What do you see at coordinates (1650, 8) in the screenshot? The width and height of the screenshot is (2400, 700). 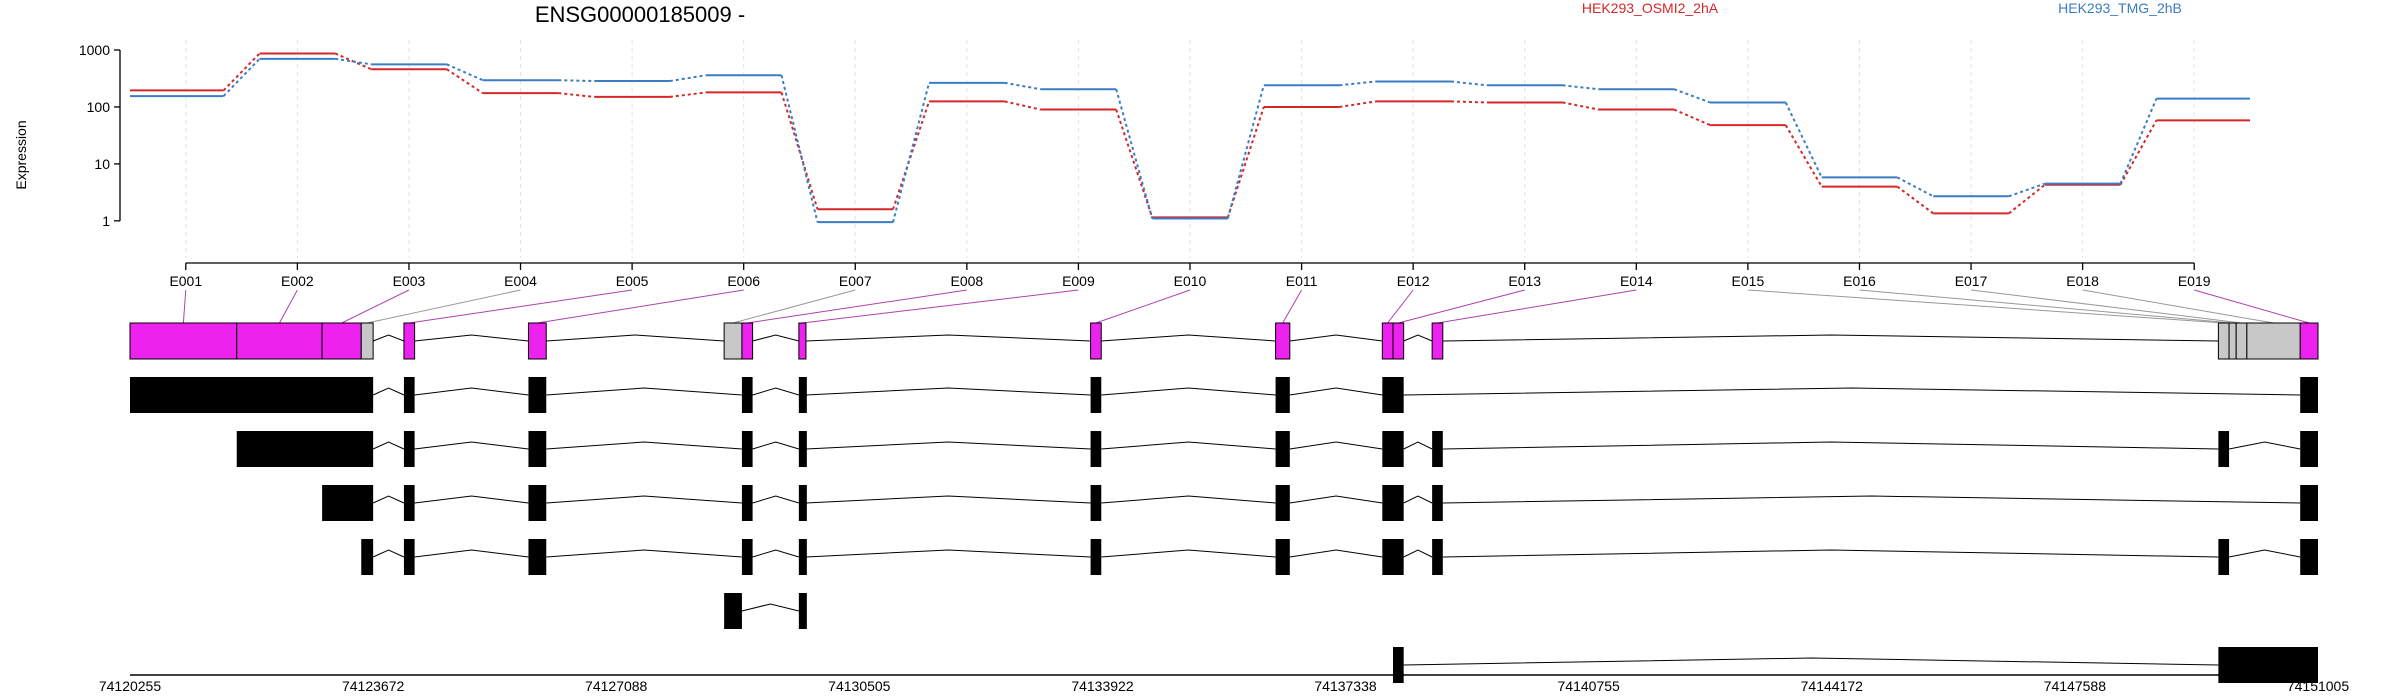 I see `legend-label: HEK293_OSMI2_2hA` at bounding box center [1650, 8].